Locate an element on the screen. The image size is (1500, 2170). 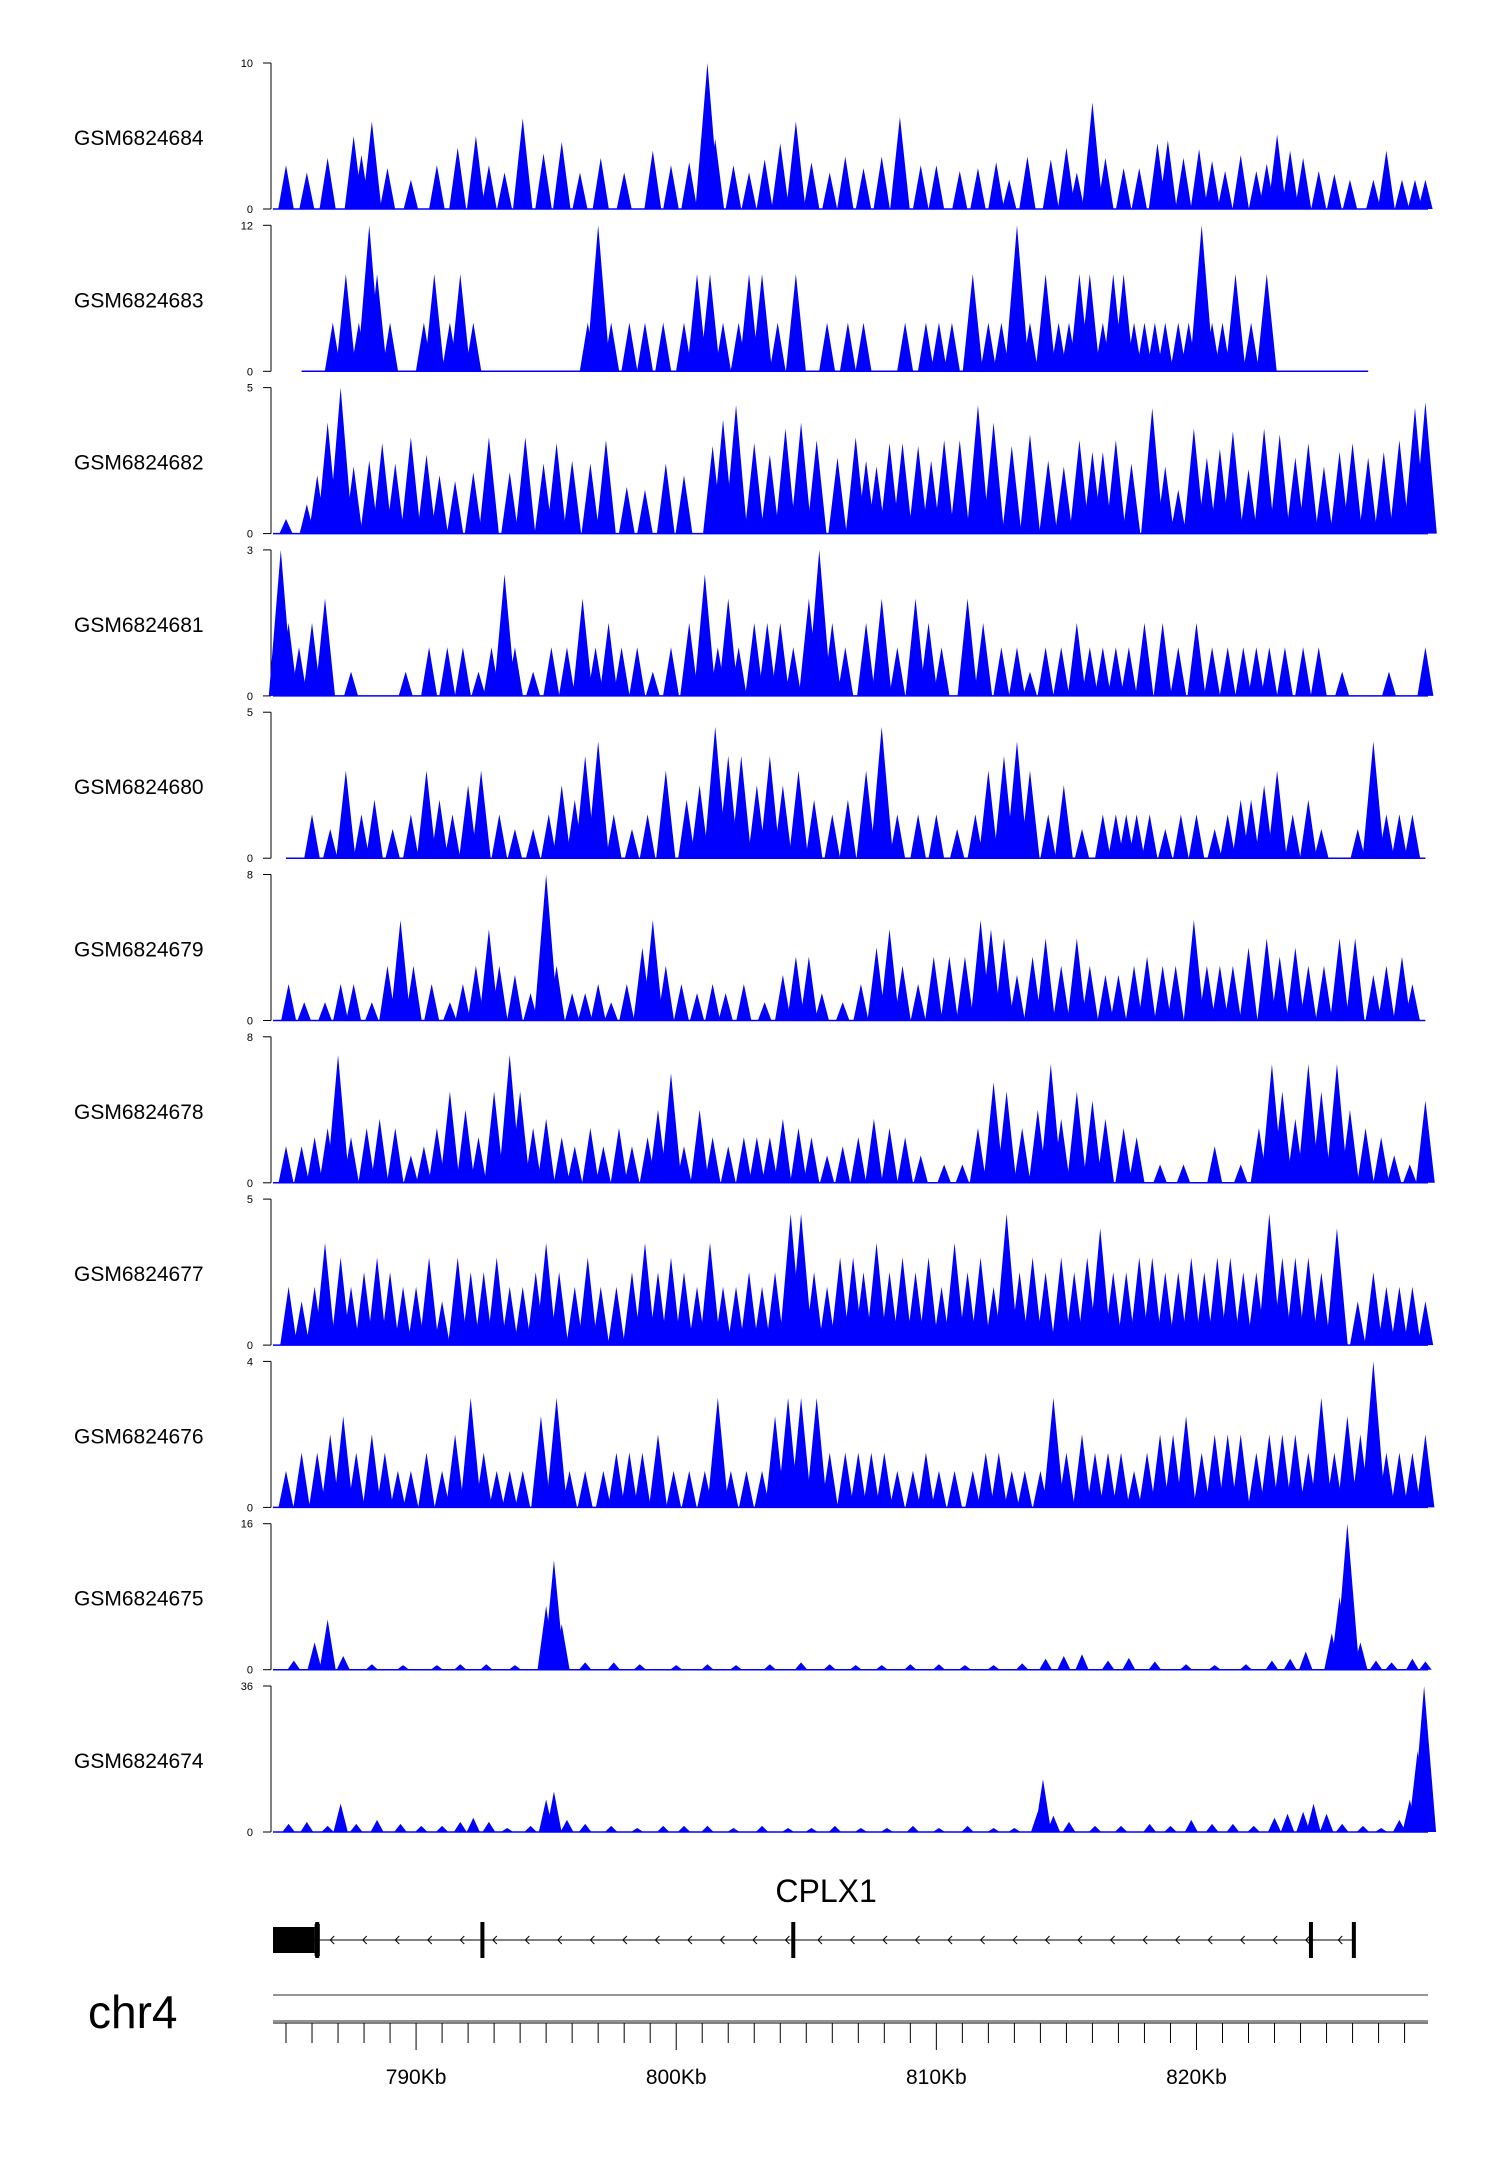
track-GSM6824684: GSM6824684 10 0 is located at coordinates (753, 137).